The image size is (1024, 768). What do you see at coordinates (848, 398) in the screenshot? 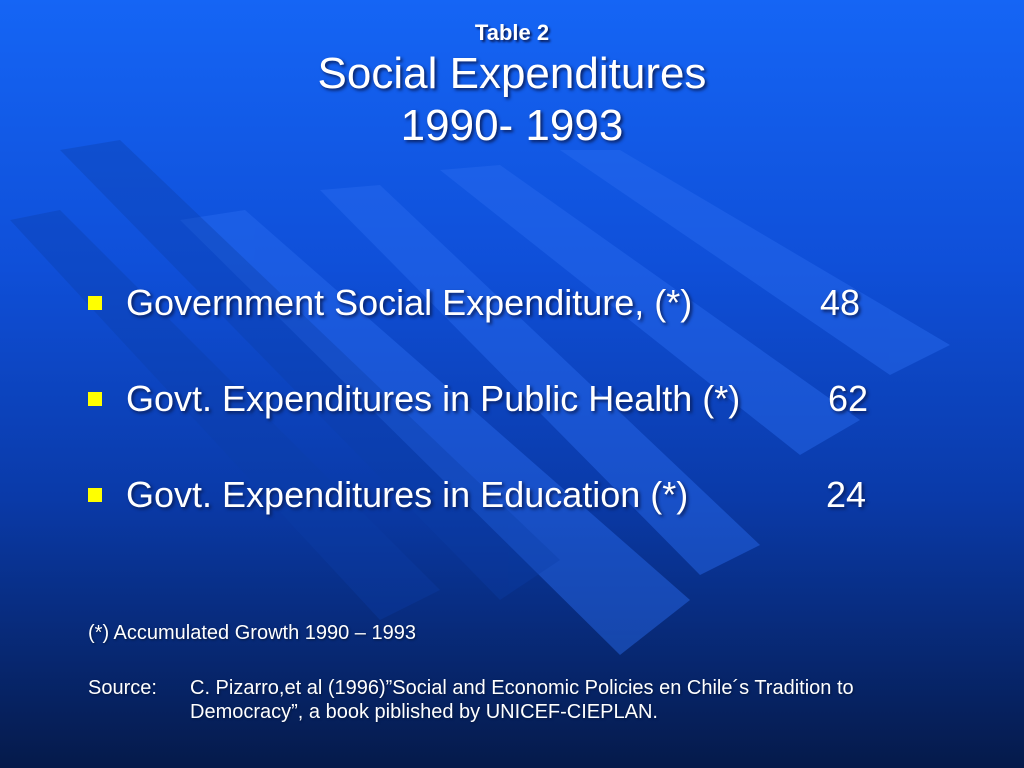
I see `bullet-value: 62` at bounding box center [848, 398].